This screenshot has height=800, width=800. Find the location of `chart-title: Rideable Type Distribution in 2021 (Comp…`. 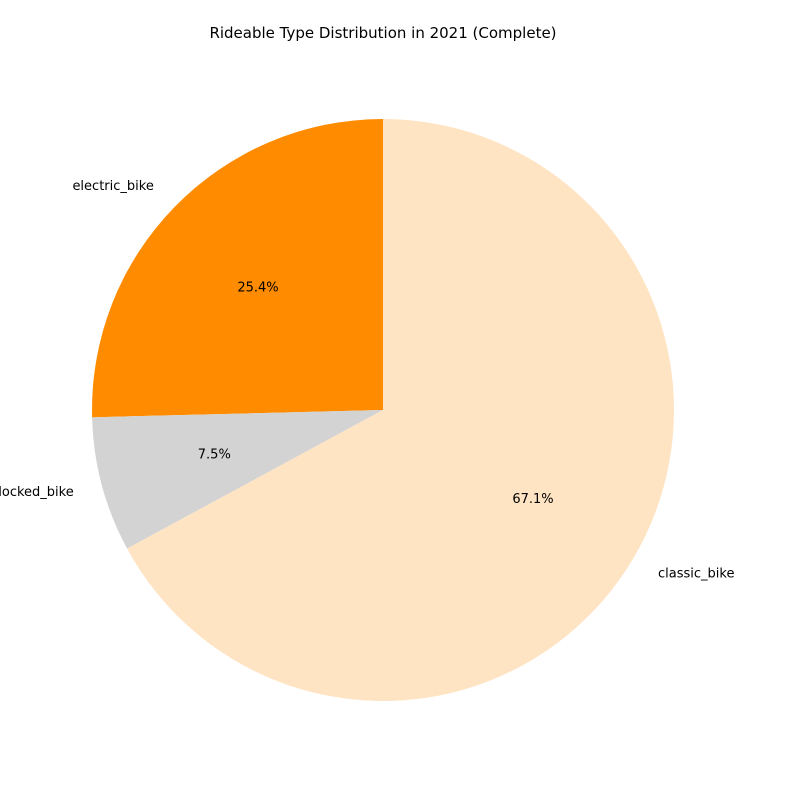

chart-title: Rideable Type Distribution in 2021 (Comp… is located at coordinates (382, 33).